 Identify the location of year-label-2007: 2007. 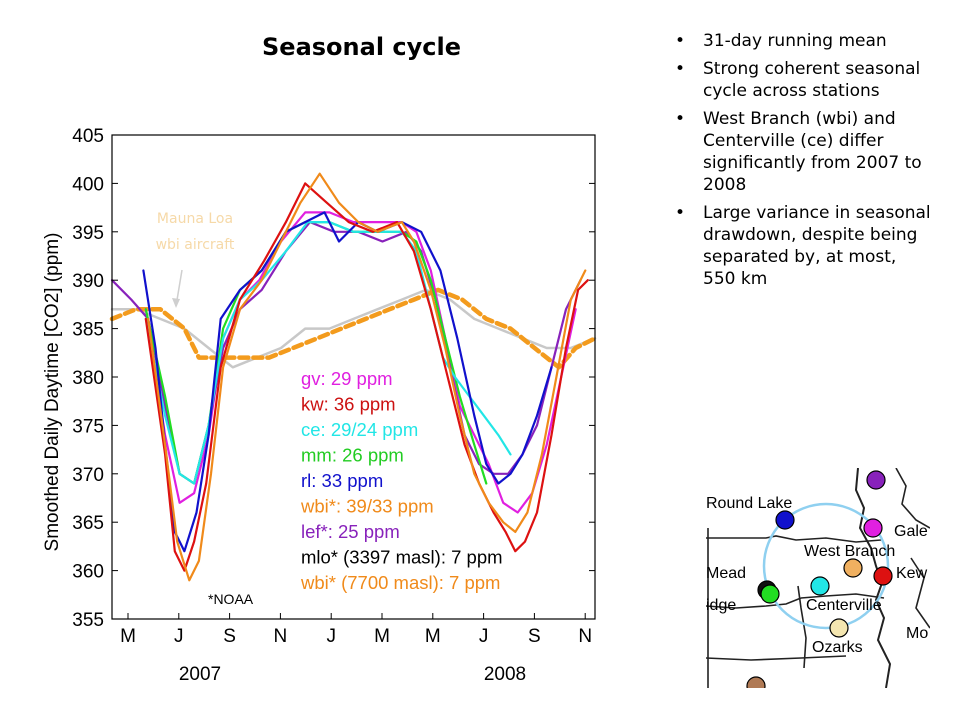
(200, 674).